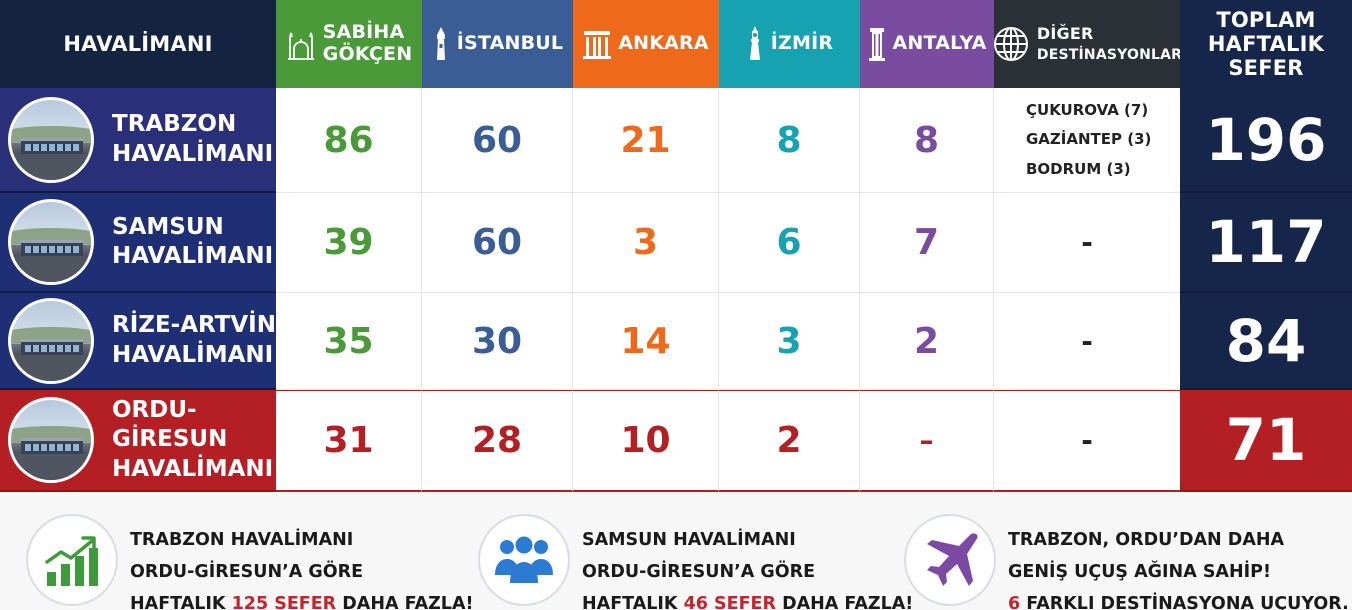 The width and height of the screenshot is (1352, 610). I want to click on footer-text-line: TRABZON HAVALİMANI, so click(242, 540).